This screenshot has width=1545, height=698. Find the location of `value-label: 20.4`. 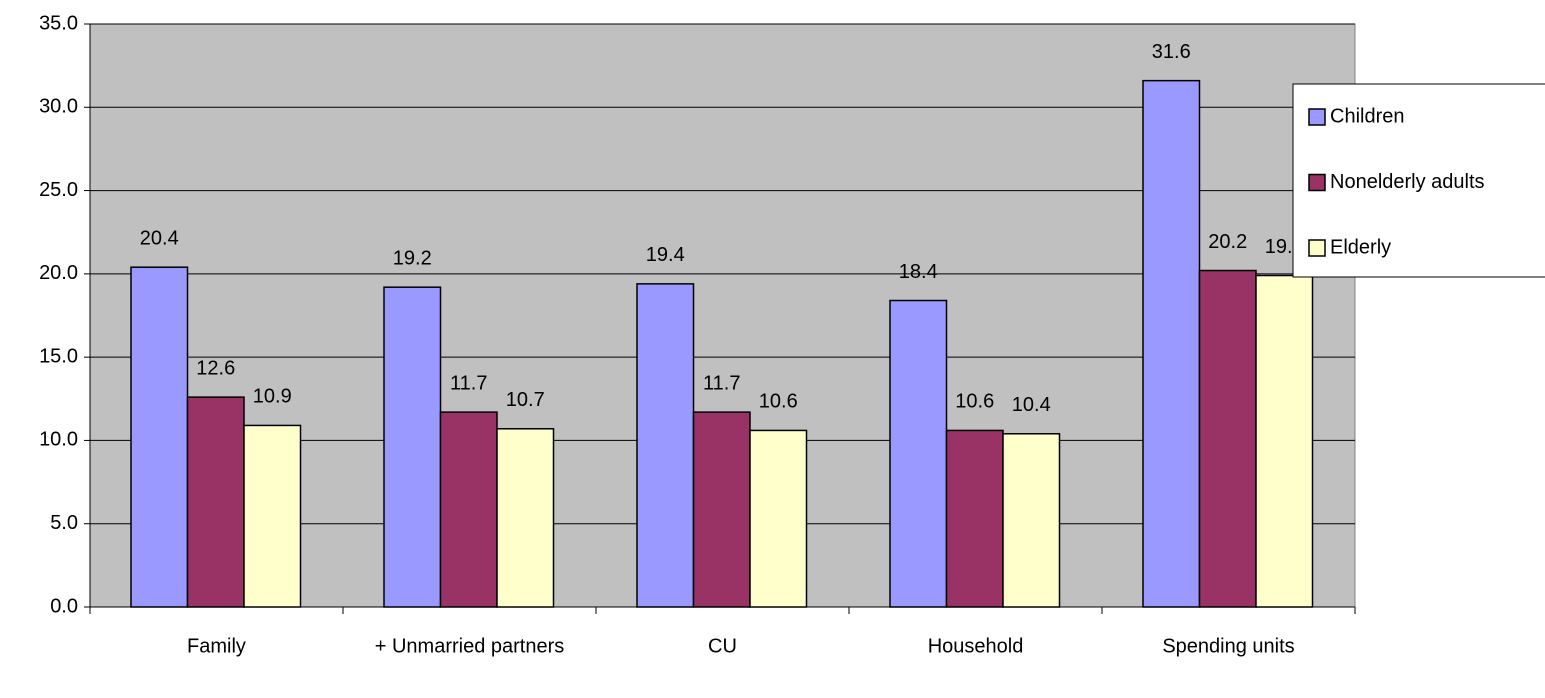

value-label: 20.4 is located at coordinates (159, 238).